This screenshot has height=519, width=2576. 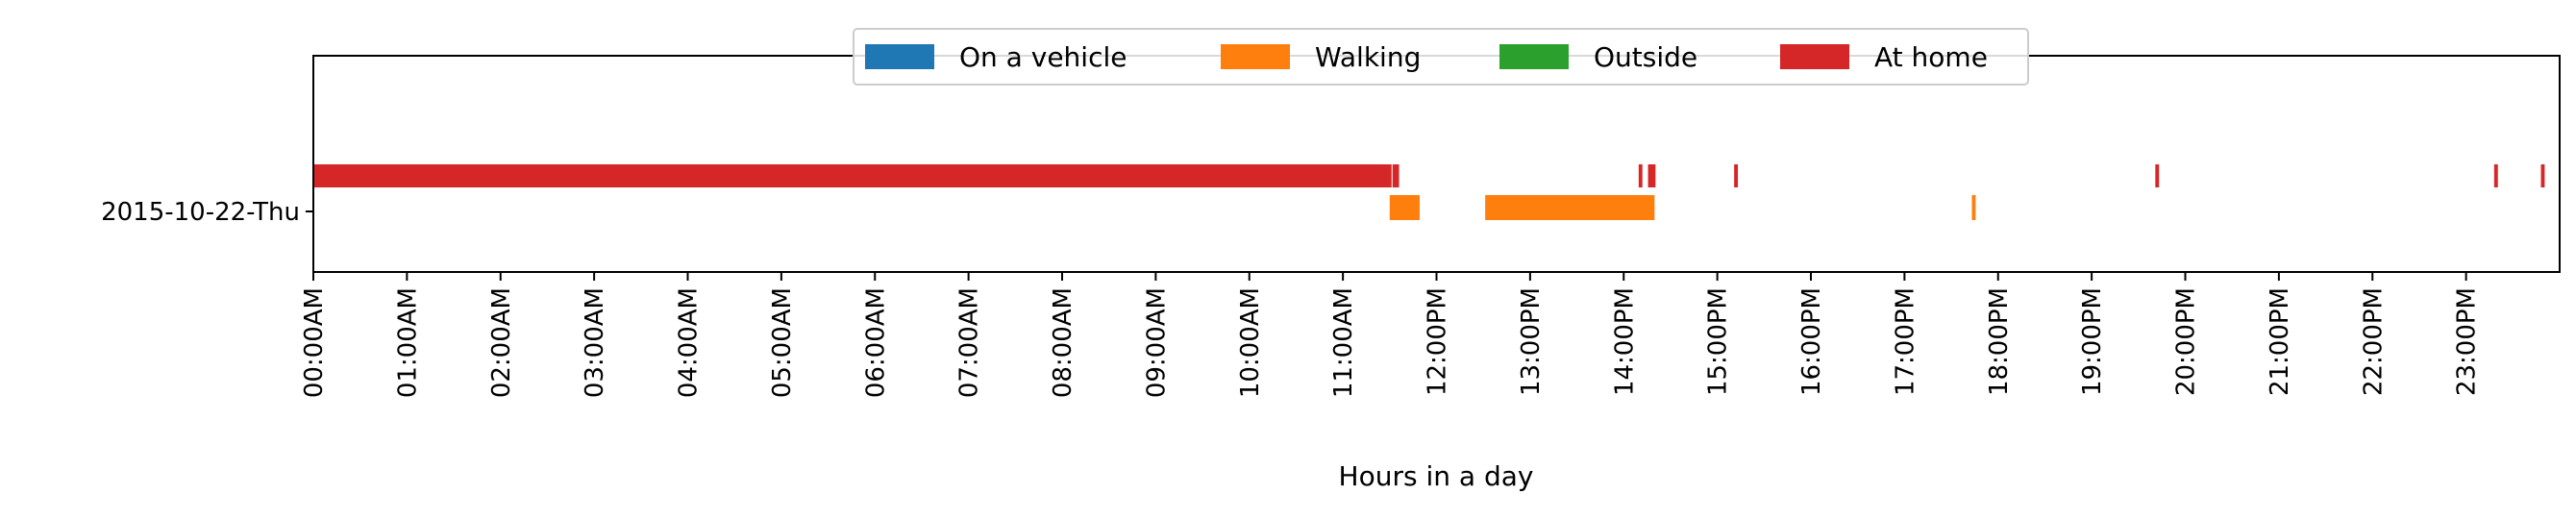 What do you see at coordinates (2000, 341) in the screenshot?
I see `x-tick-label: 18:00PM` at bounding box center [2000, 341].